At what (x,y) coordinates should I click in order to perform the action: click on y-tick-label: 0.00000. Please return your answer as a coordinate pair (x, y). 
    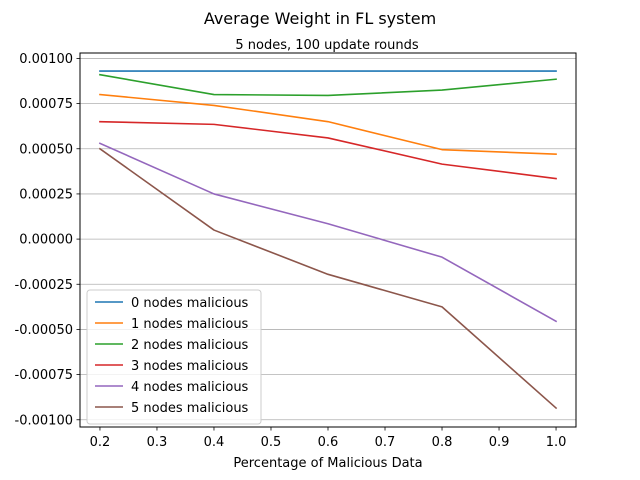
    Looking at the image, I should click on (46, 240).